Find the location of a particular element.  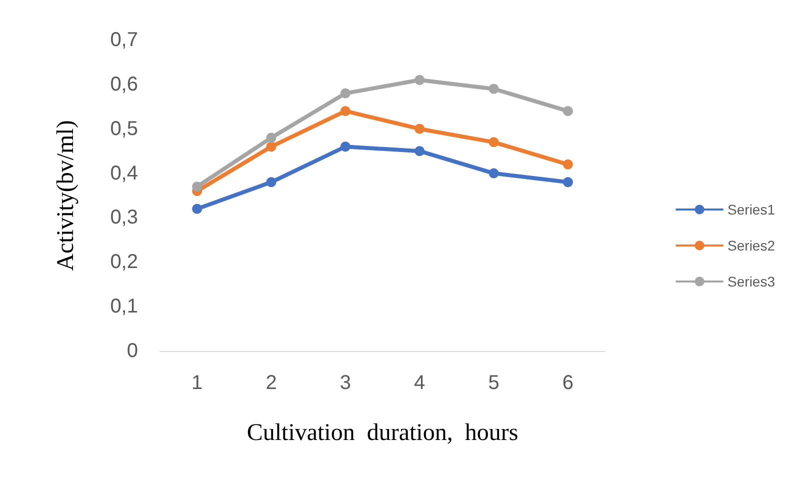

y-tick-label: 0,3 is located at coordinates (124, 217).